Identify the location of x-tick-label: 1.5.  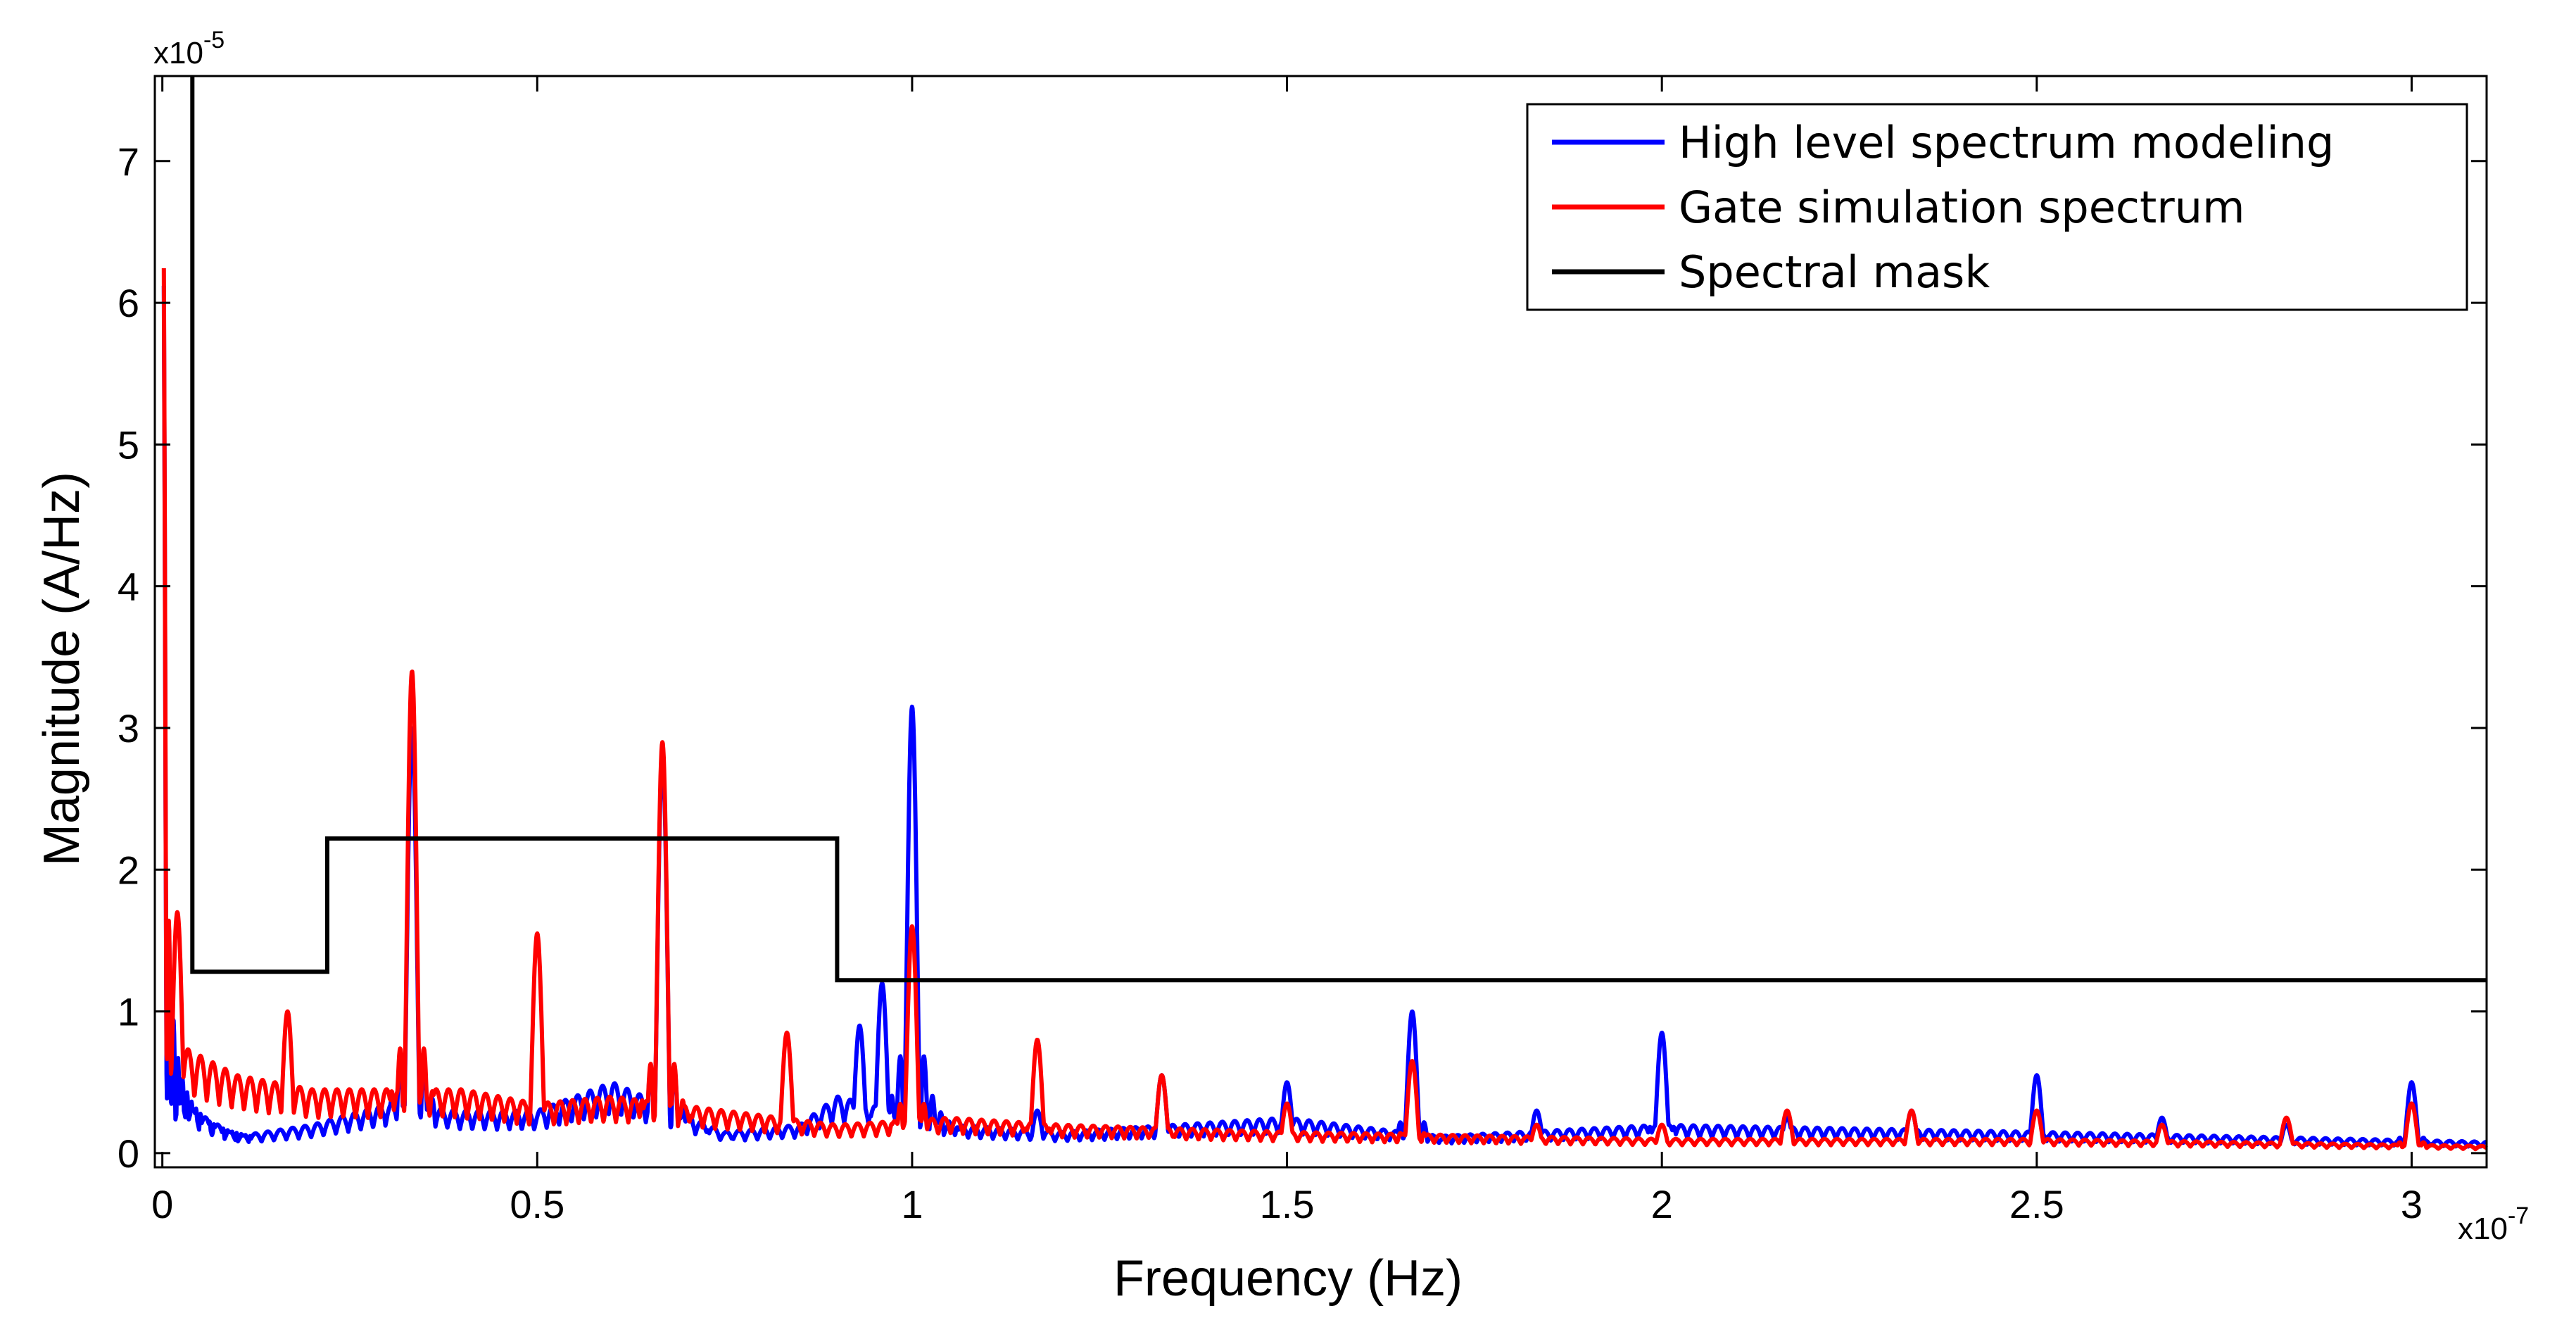
(1287, 1204).